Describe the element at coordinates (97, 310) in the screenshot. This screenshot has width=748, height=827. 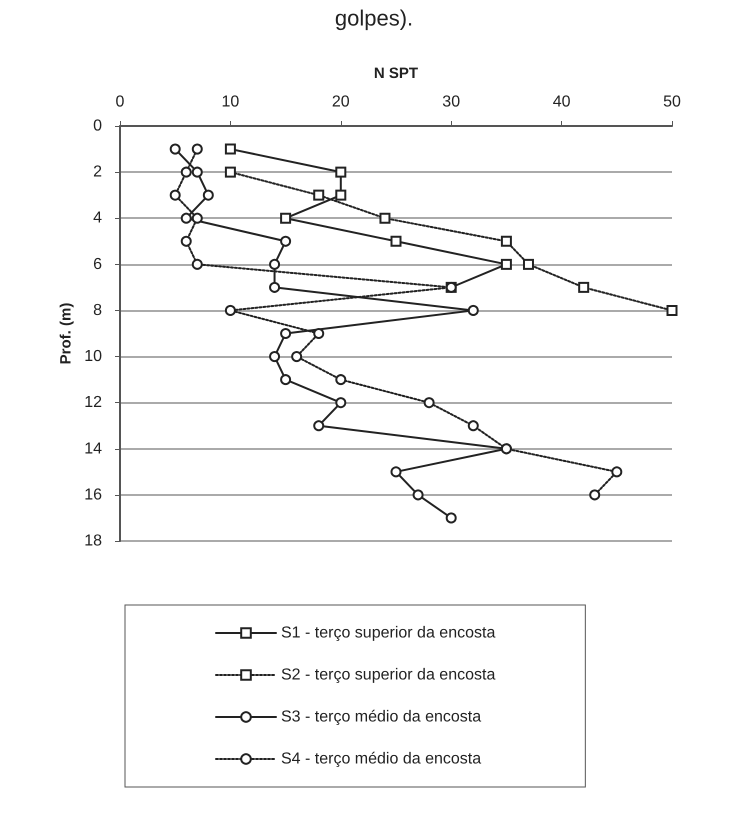
I see `y-tick-label: 8` at that location.